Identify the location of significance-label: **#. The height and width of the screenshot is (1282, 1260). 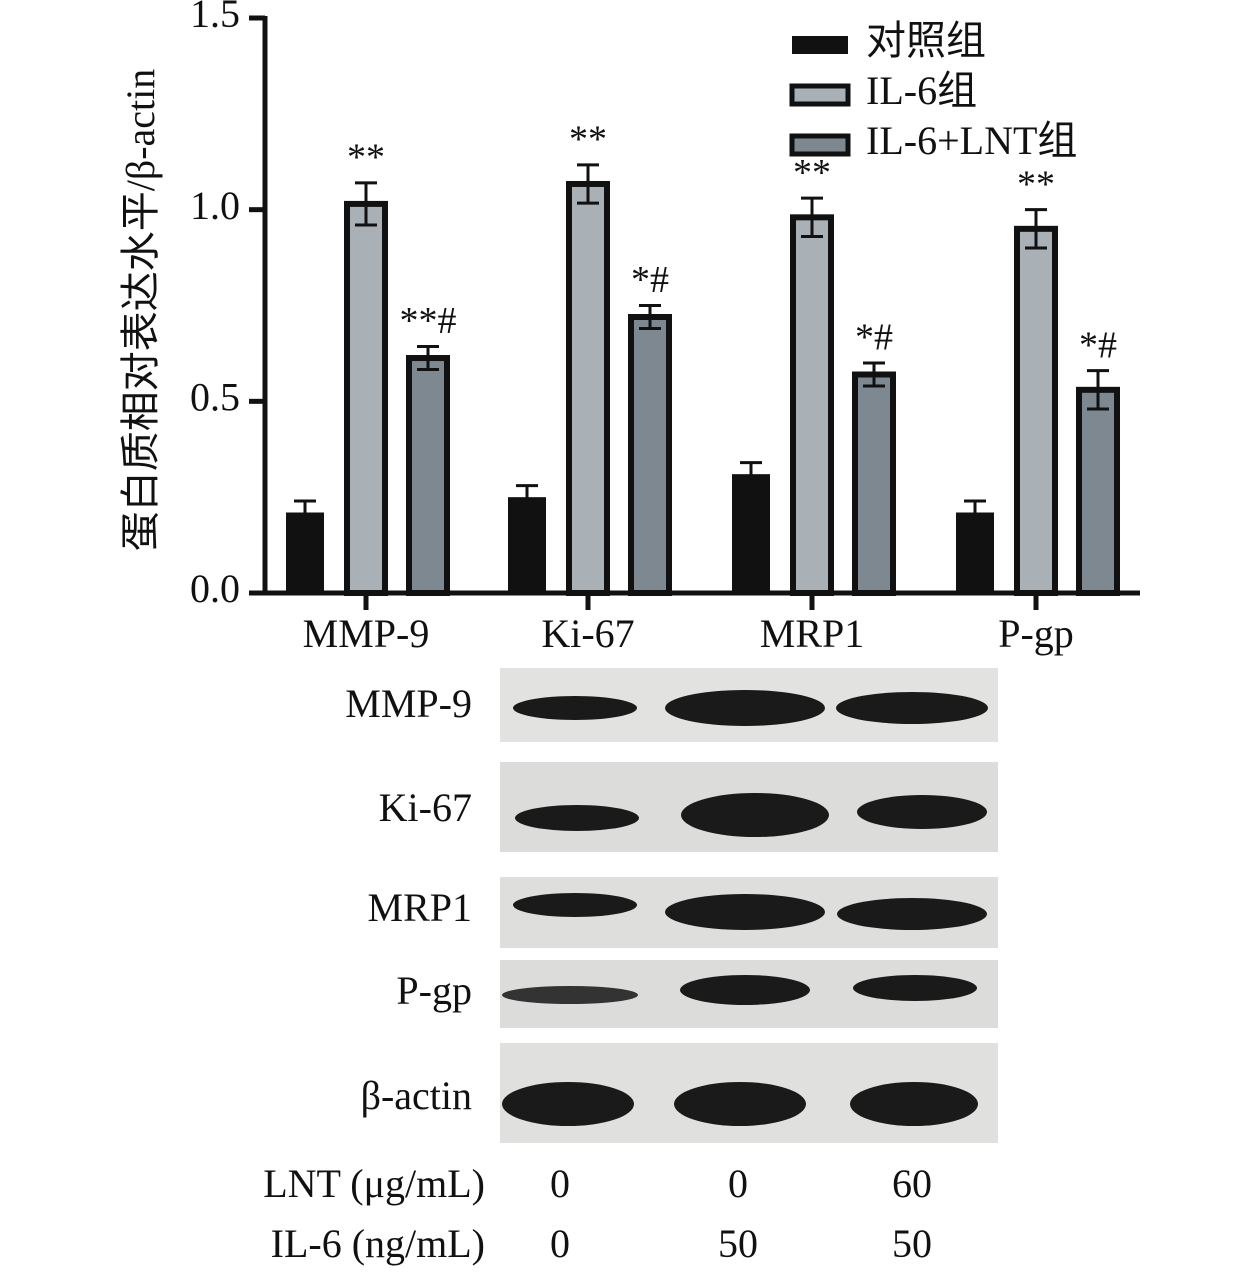
(428, 321).